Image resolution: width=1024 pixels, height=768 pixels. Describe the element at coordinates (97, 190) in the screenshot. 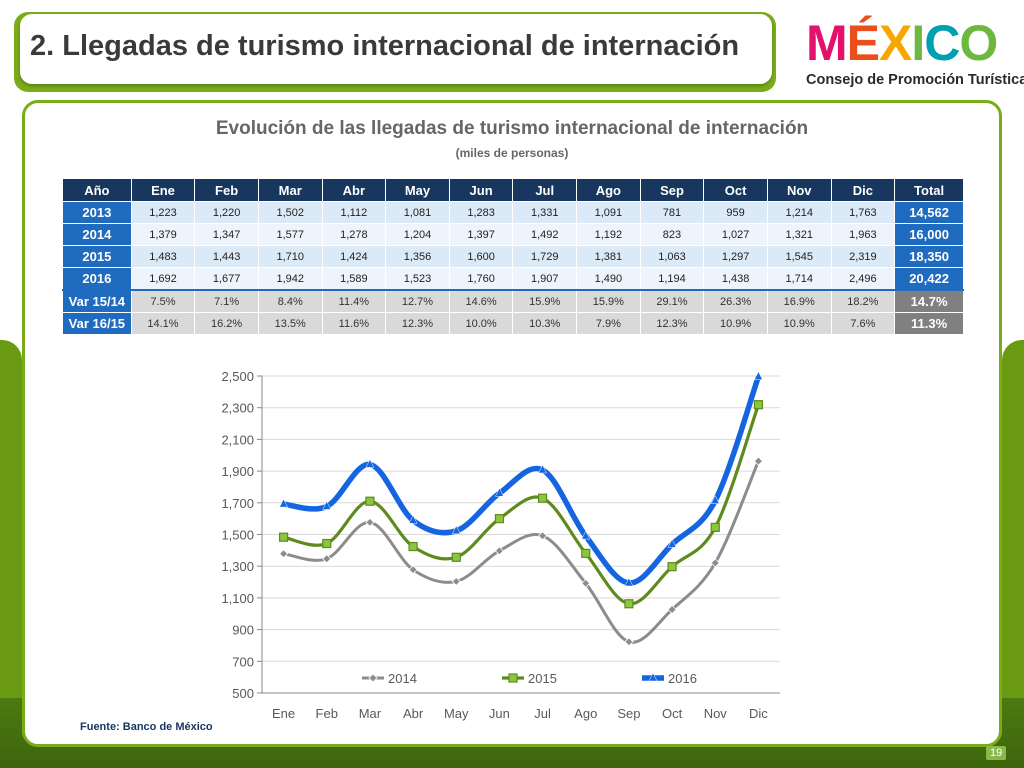

I see `header-cell: Año` at that location.